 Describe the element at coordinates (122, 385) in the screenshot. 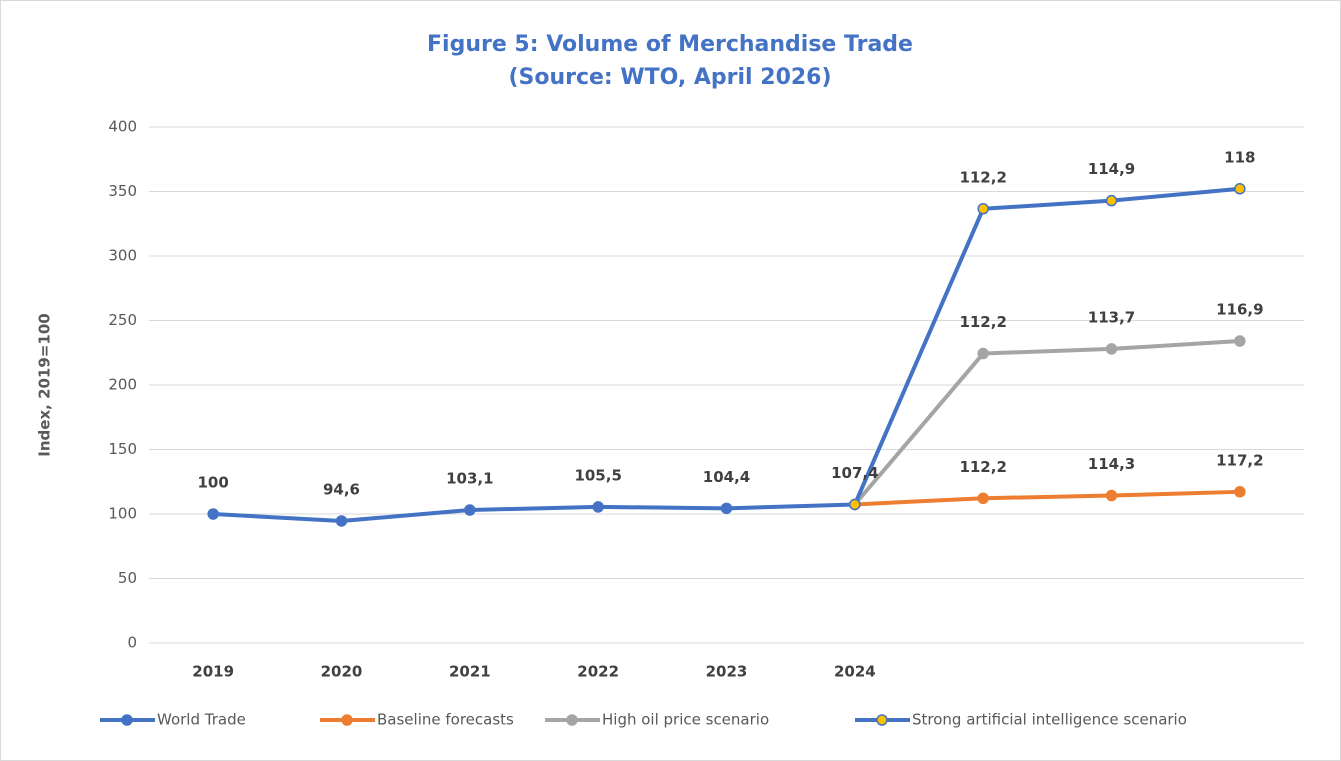

I see `y-tick-label: 200` at that location.